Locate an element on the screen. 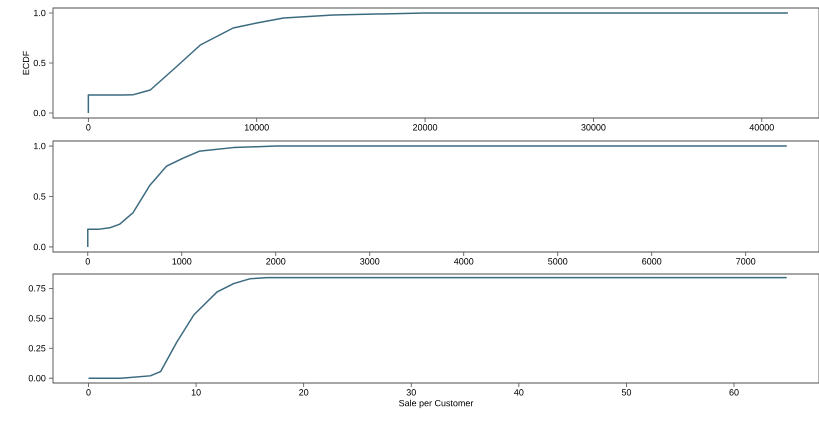  x-tick-label: 30000 is located at coordinates (593, 127).